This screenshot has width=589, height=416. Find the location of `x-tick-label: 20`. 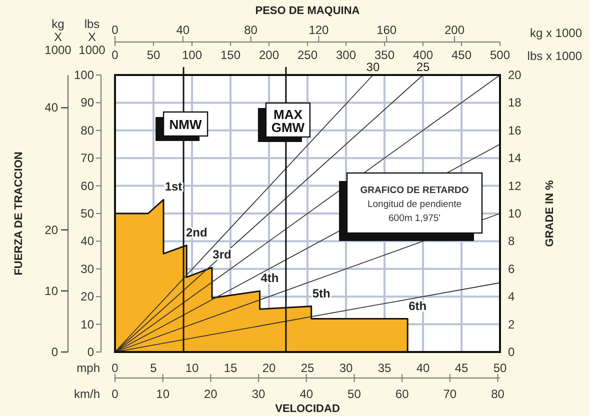

x-tick-label: 20 is located at coordinates (269, 368).